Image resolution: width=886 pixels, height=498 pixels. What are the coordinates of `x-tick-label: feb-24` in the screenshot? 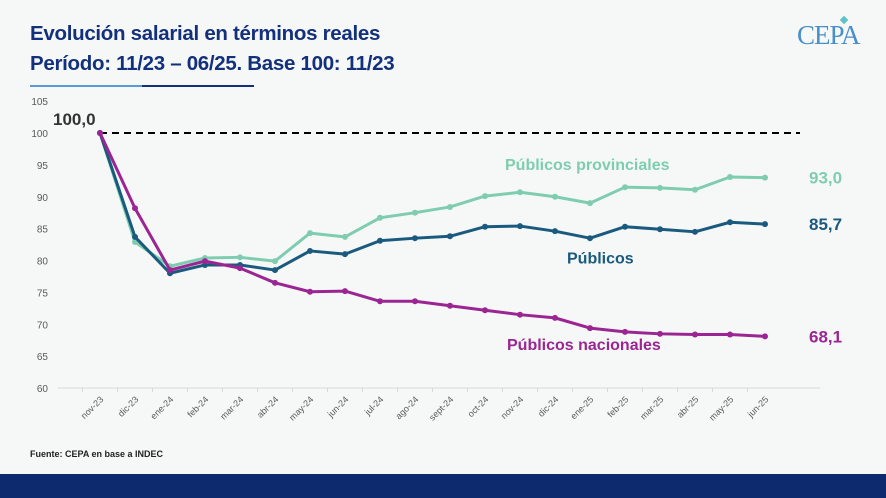 It's located at (197, 406).